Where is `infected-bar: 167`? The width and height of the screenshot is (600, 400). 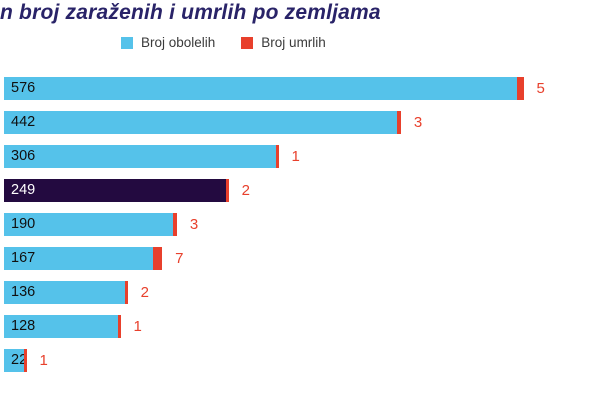 infected-bar: 167 is located at coordinates (78, 258).